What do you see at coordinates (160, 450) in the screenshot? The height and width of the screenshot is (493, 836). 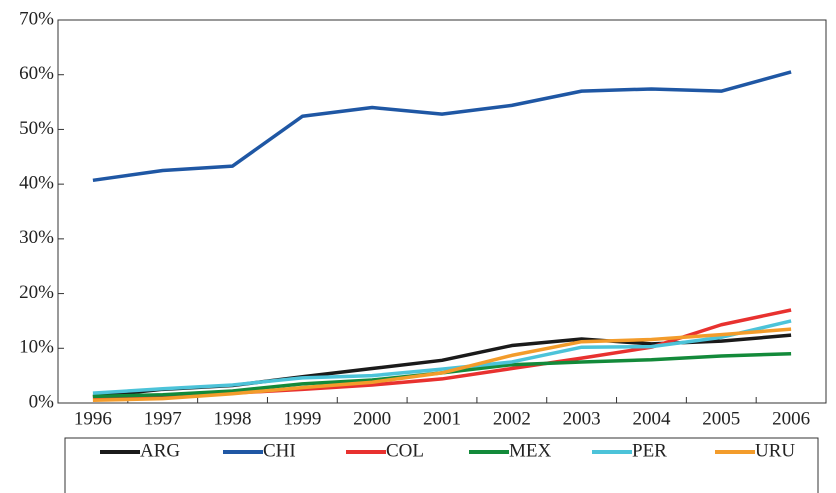 I see `legend-label: ARG` at bounding box center [160, 450].